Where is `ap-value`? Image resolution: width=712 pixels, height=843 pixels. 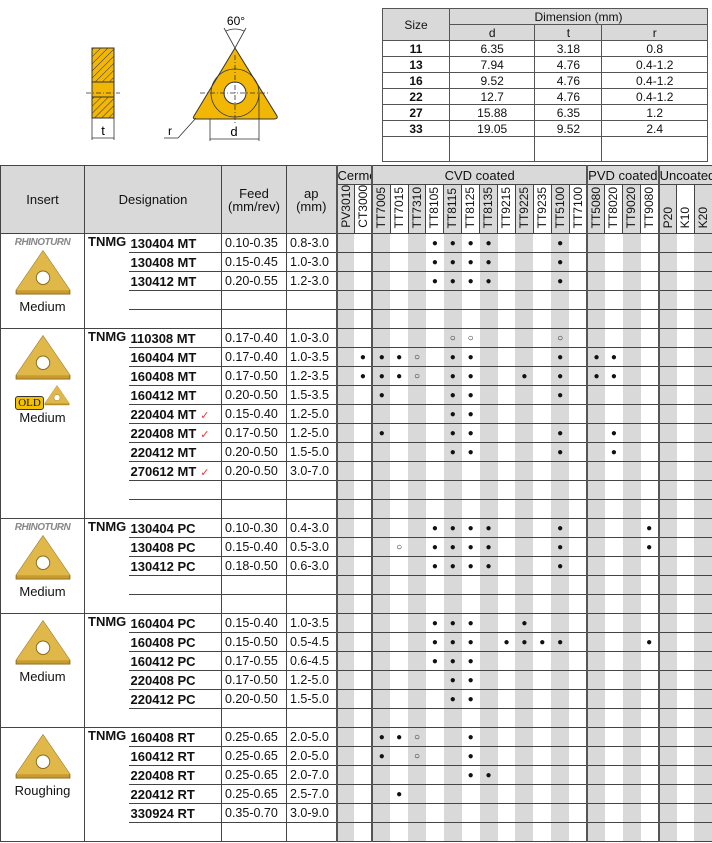
ap-value is located at coordinates (311, 319).